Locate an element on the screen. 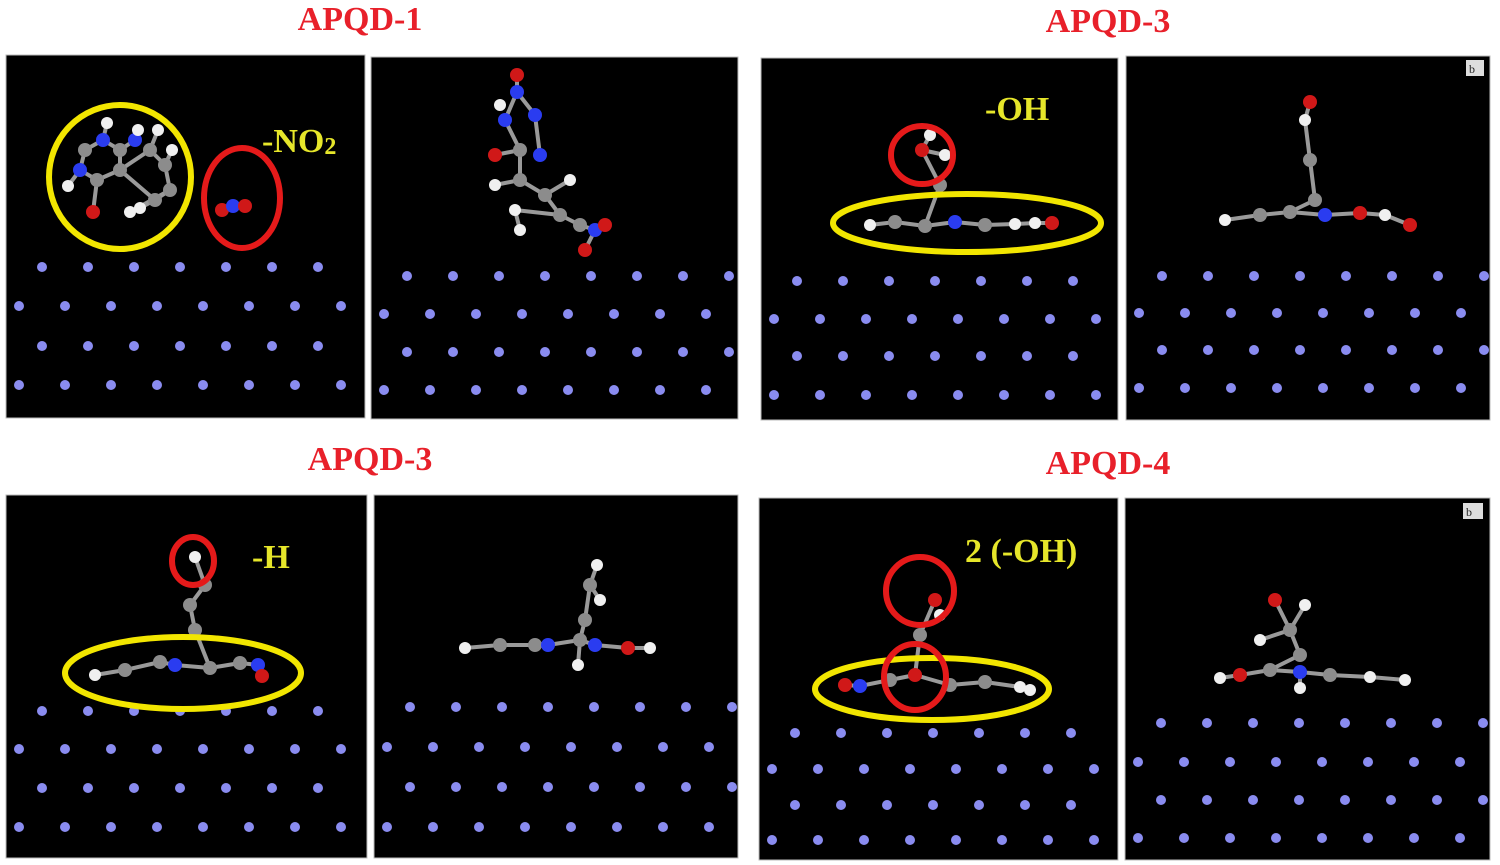 The image size is (1500, 865). highlight-ring-oh-upper is located at coordinates (920, 591).